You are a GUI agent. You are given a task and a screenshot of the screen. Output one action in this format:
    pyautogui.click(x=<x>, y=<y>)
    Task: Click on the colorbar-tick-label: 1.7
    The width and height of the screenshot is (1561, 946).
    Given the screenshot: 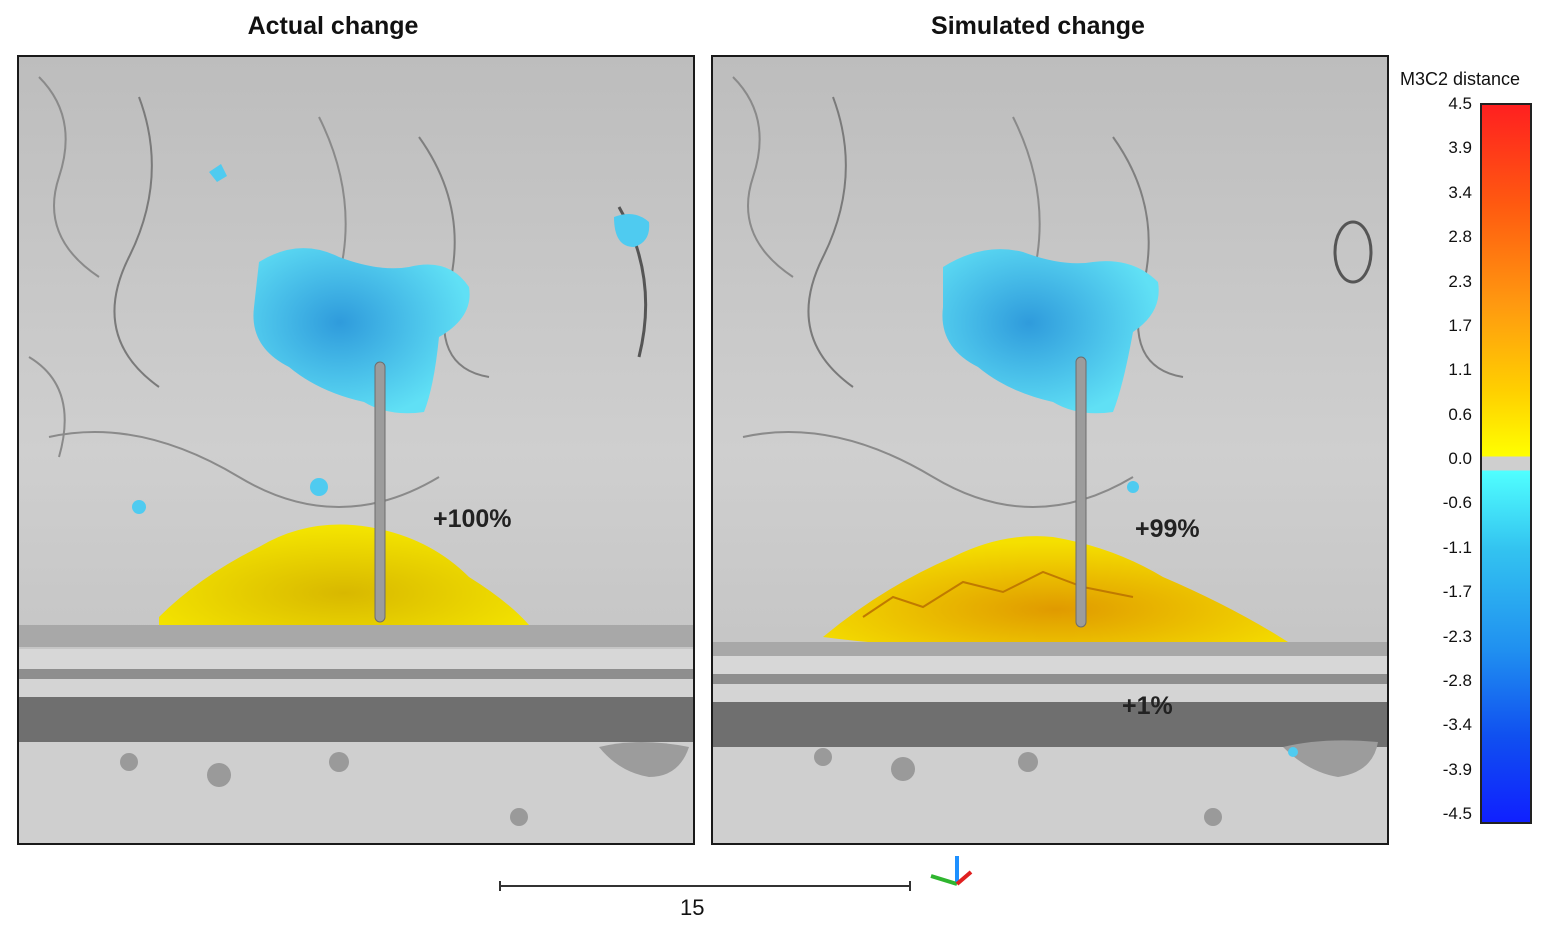 What is the action you would take?
    pyautogui.click(x=1460, y=325)
    